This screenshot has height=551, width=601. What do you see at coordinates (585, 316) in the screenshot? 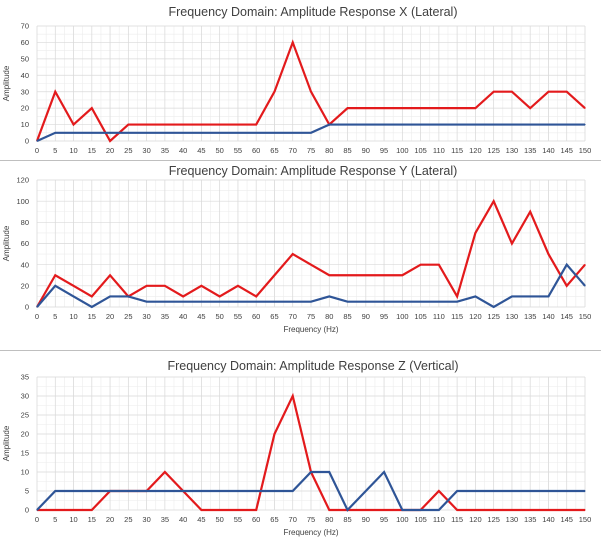
I see `x-tick-label: 150` at bounding box center [585, 316].